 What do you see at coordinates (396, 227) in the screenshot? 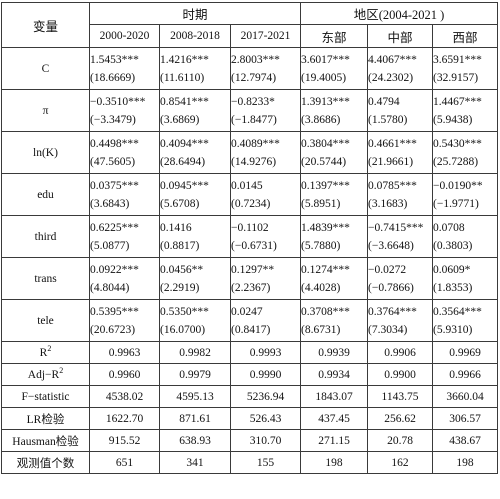
I see `coefficient-value: −0.7415***` at bounding box center [396, 227].